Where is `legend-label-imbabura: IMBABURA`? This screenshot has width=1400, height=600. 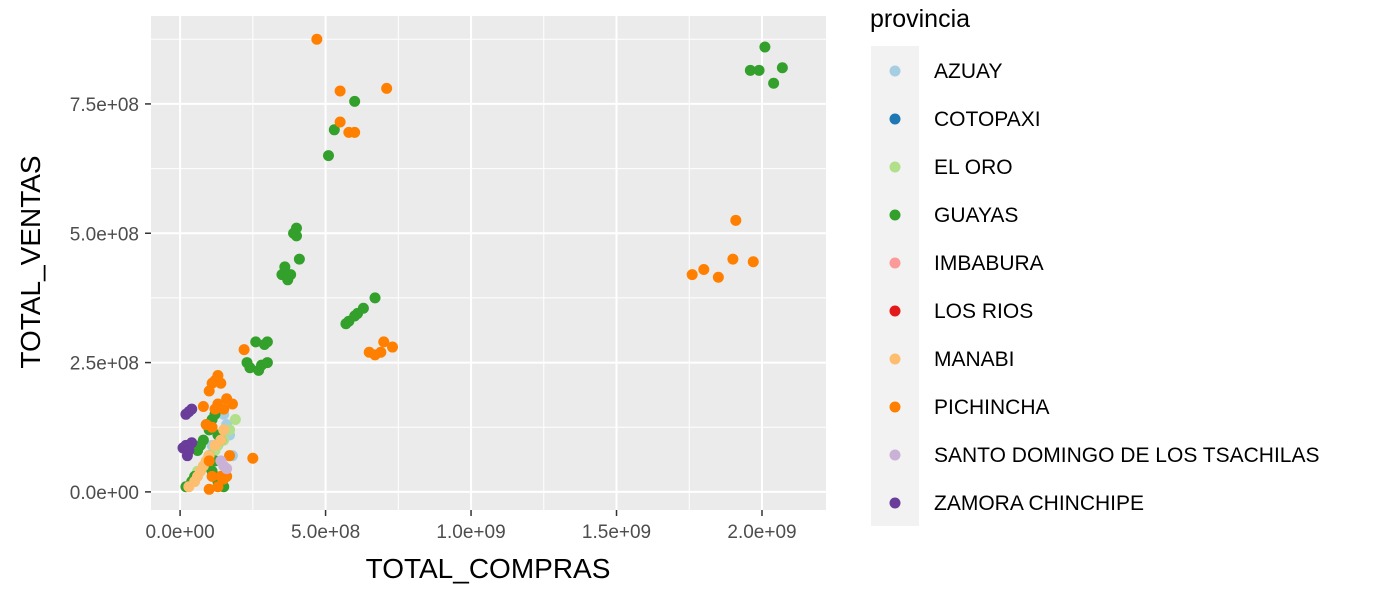 legend-label-imbabura: IMBABURA is located at coordinates (989, 263).